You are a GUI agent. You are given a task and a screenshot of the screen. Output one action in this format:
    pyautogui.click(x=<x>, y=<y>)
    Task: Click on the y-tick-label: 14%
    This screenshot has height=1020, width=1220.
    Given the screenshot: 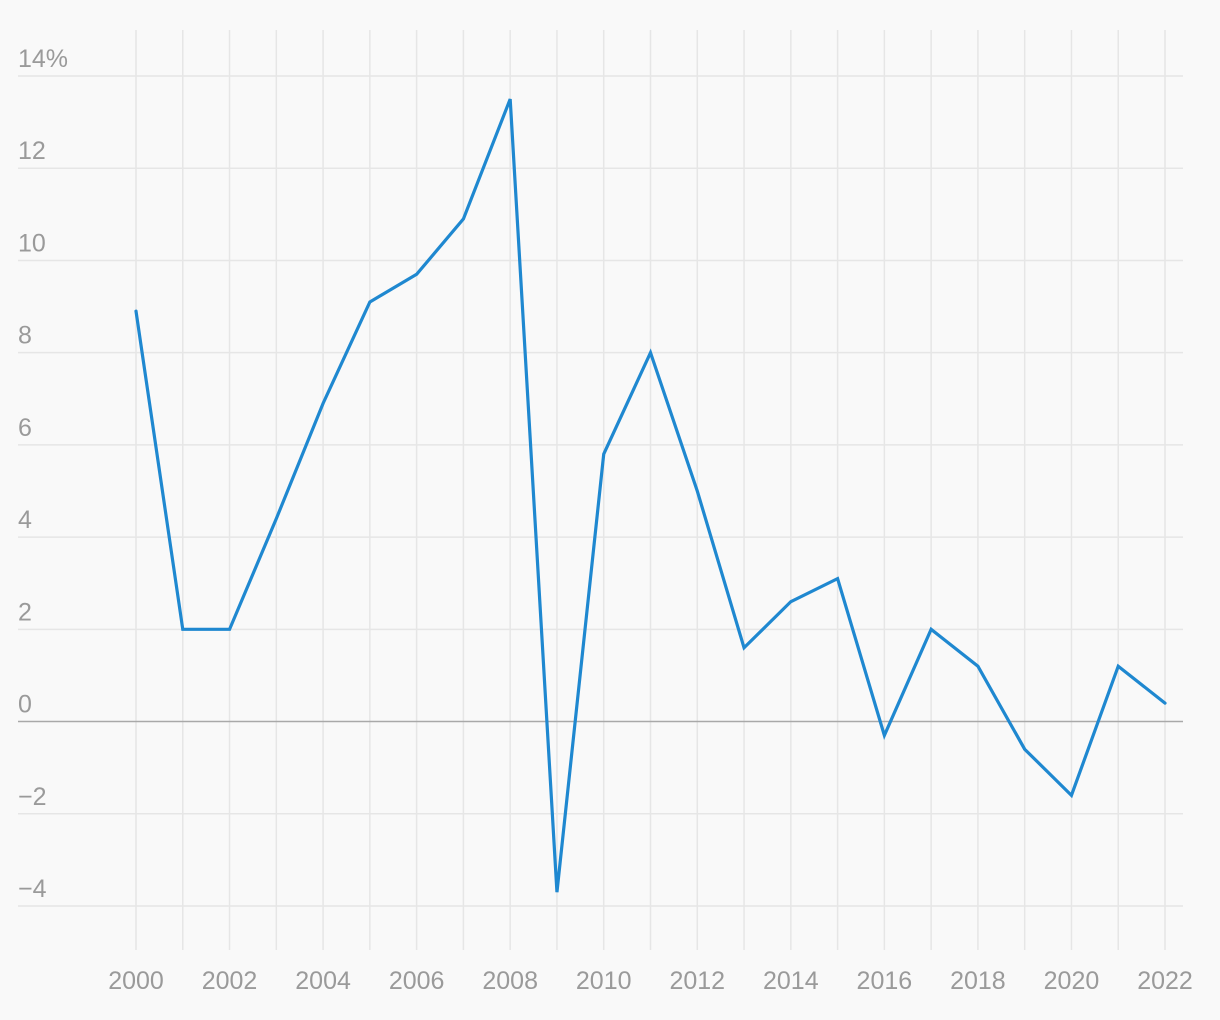 What is the action you would take?
    pyautogui.click(x=43, y=59)
    